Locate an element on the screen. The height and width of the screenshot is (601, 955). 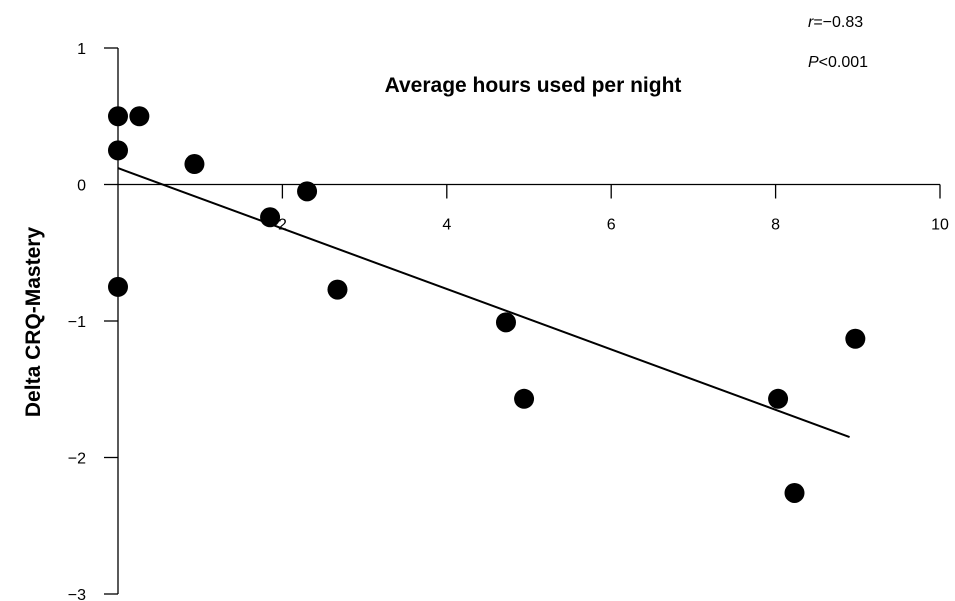
p-value: <0.001 is located at coordinates (843, 62).